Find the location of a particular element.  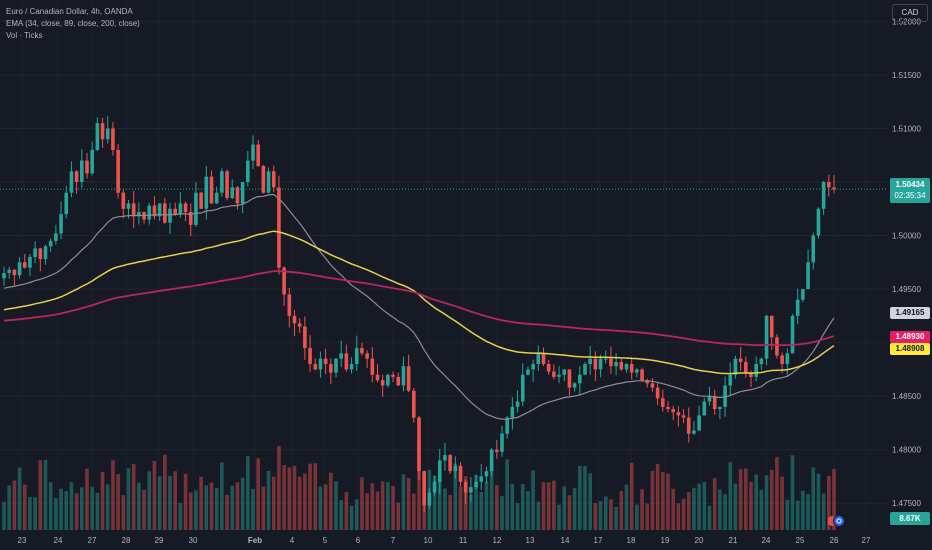

ema-indicator-label: EMA (34, close, 89, close, 200, close) is located at coordinates (73, 23).